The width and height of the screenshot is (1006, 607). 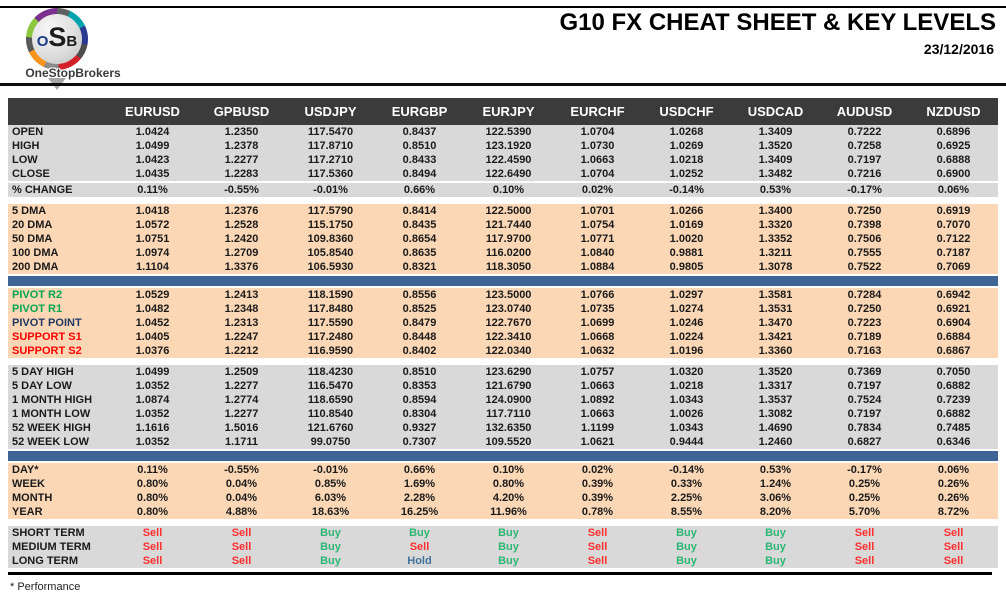 I want to click on cell: 1.0699, so click(x=597, y=323).